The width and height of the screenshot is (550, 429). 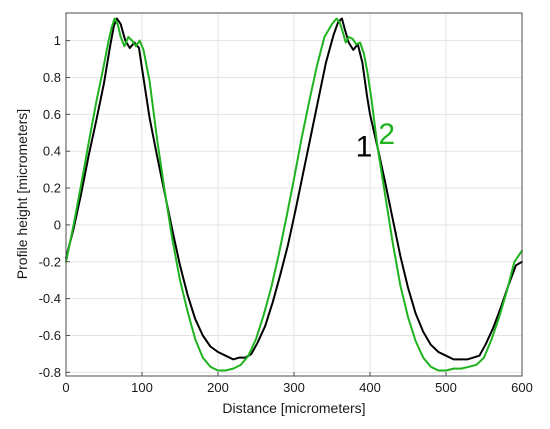 I want to click on x-tick-label: 600, so click(x=522, y=387).